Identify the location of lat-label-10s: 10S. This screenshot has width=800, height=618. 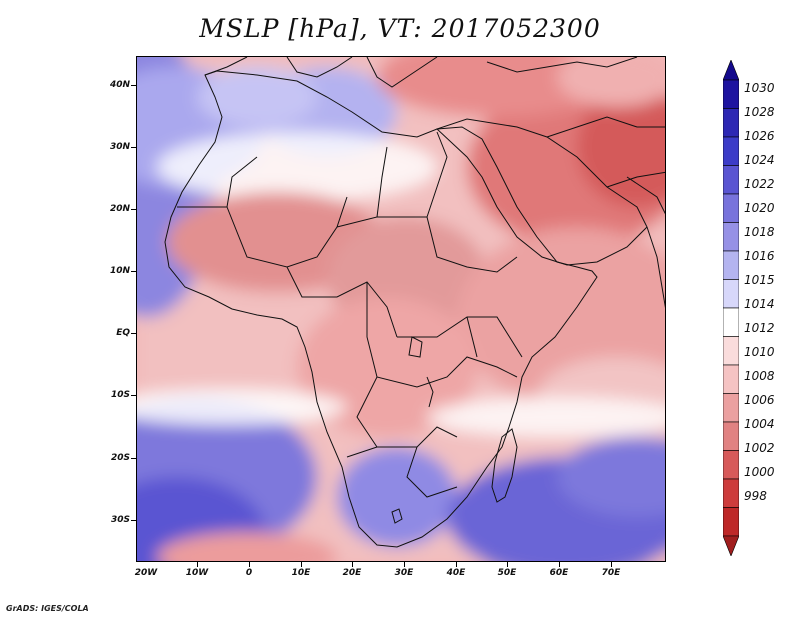
(120, 395).